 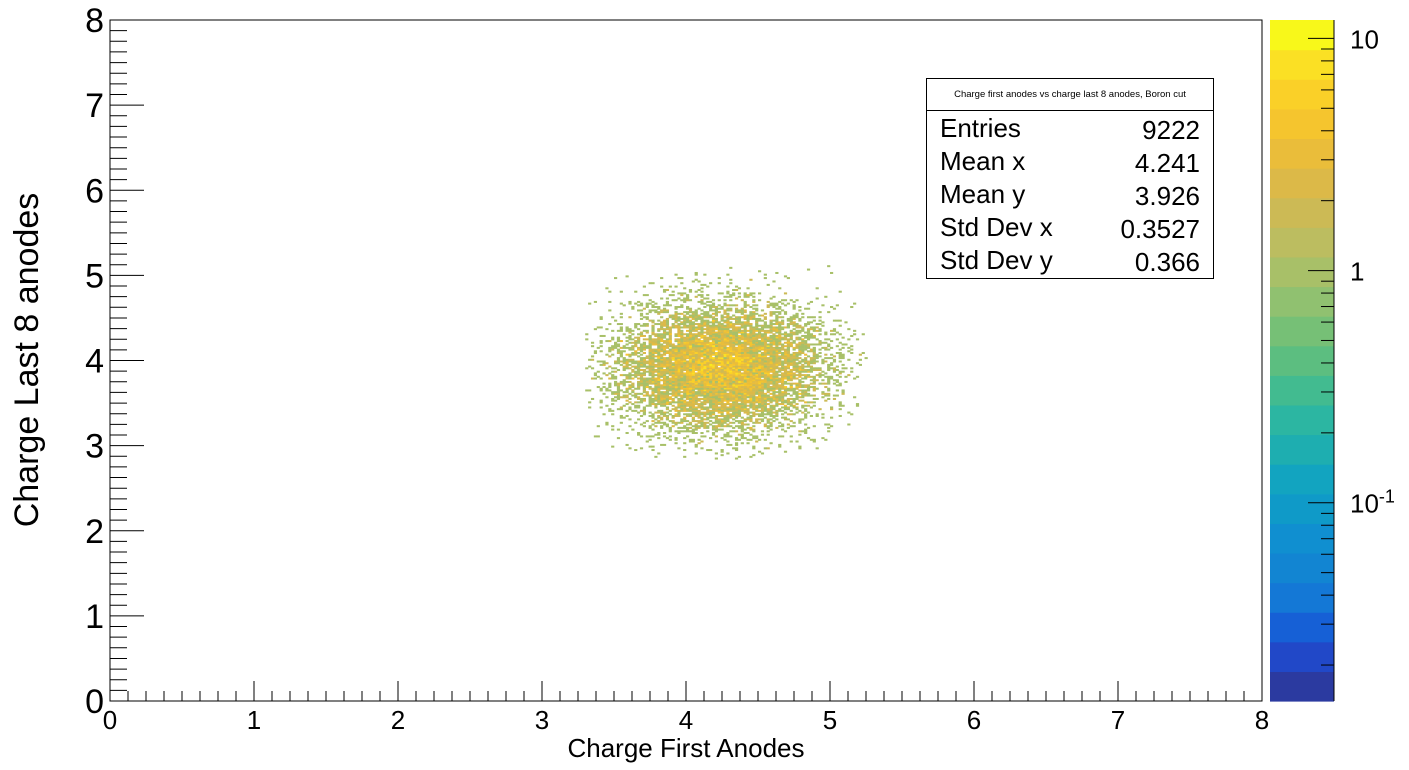 I want to click on palette-segment, so click(x=1302, y=568).